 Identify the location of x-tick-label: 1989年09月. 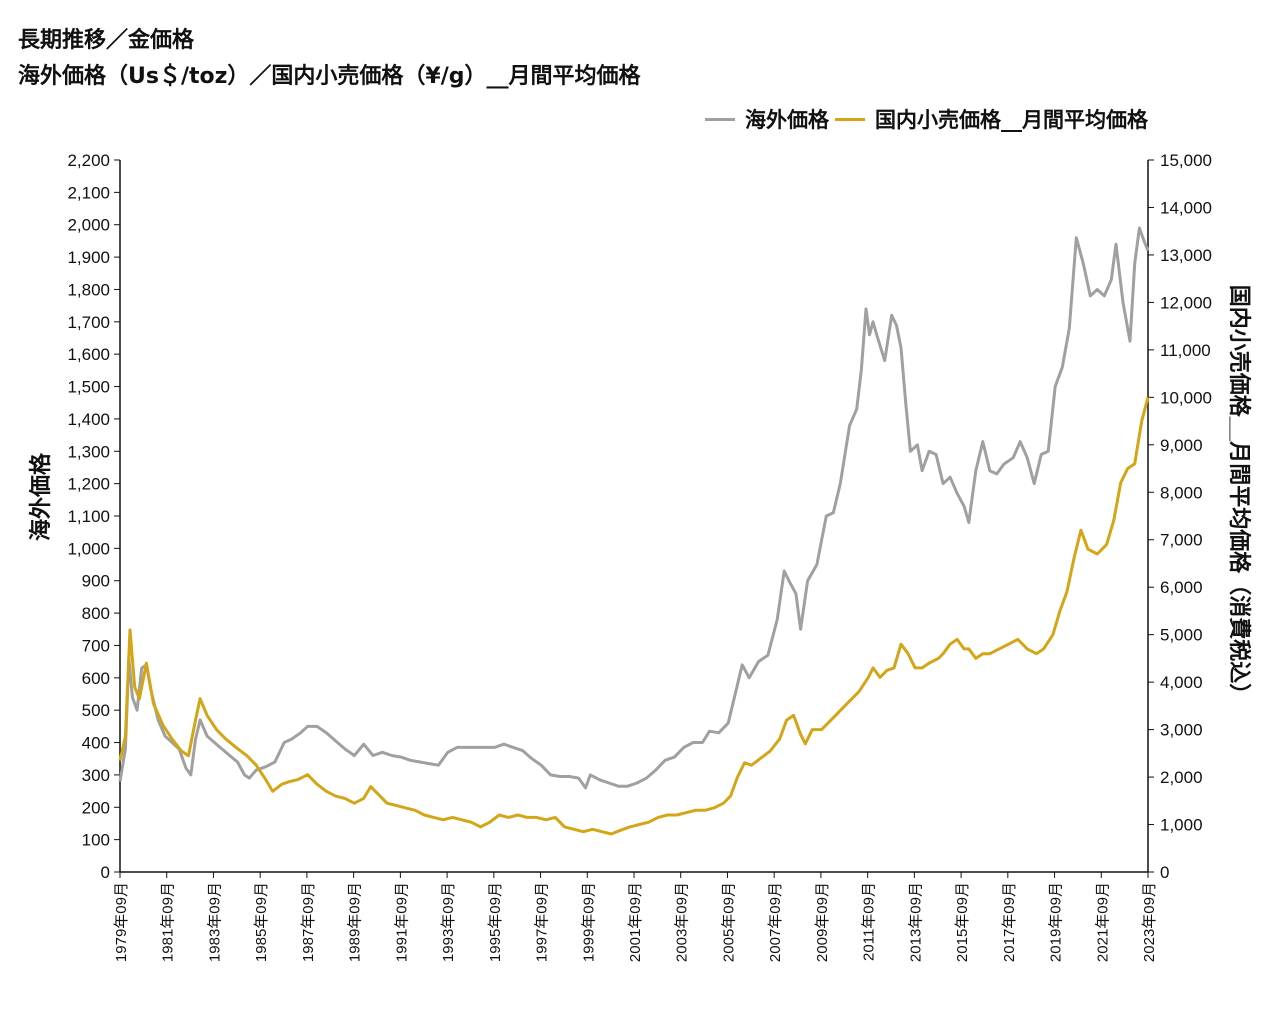
(355, 922).